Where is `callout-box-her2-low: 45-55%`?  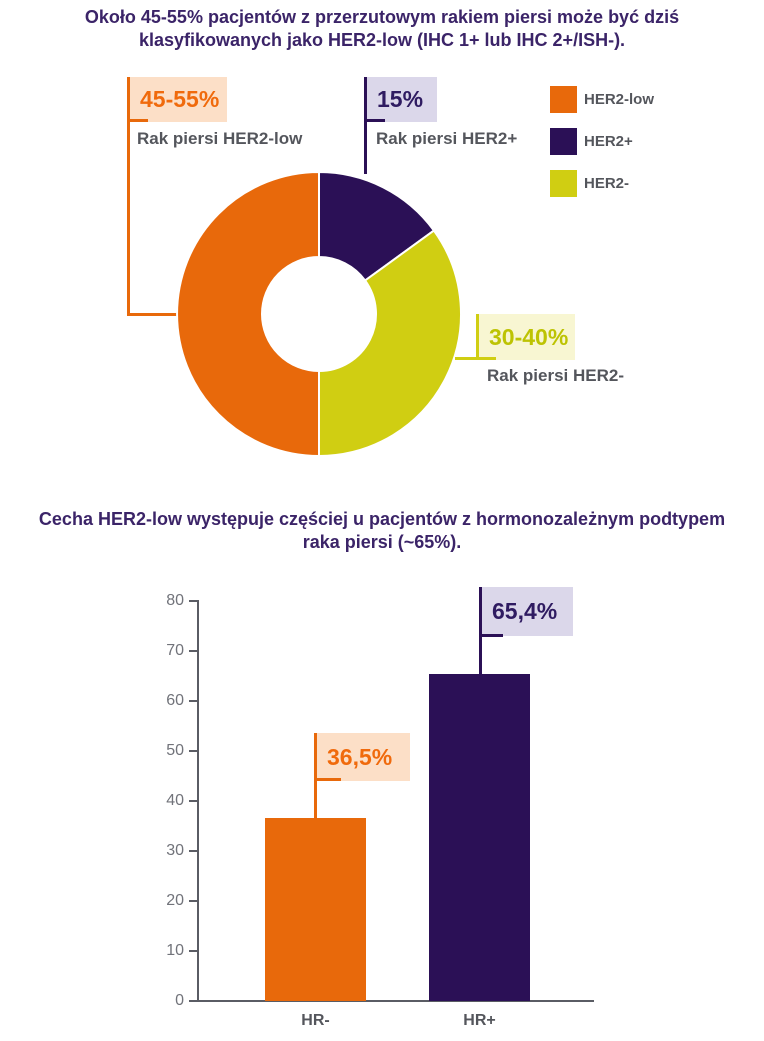
callout-box-her2-low: 45-55% is located at coordinates (177, 99).